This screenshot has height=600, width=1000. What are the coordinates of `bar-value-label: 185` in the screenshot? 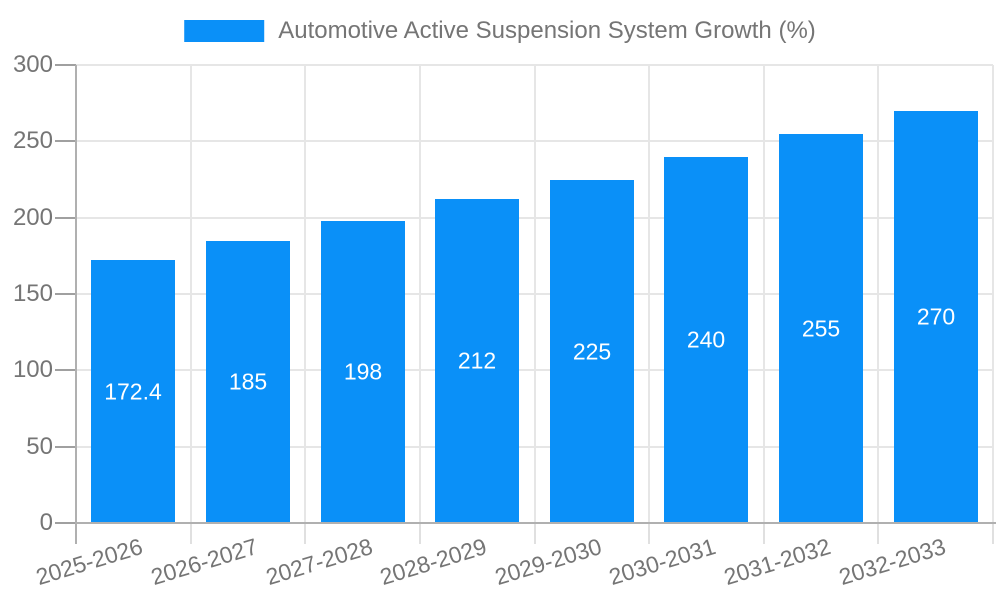 It's located at (248, 381).